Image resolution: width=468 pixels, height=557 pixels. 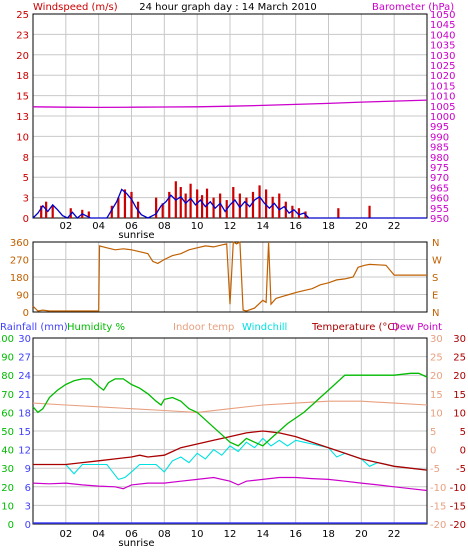 What do you see at coordinates (442, 35) in the screenshot?
I see `baro-tick-label: 1040` at bounding box center [442, 35].